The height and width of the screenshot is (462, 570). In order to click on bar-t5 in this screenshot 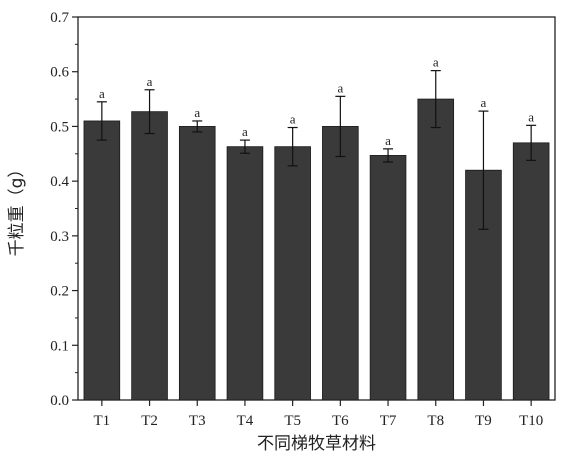, I will do `click(292, 273)`.